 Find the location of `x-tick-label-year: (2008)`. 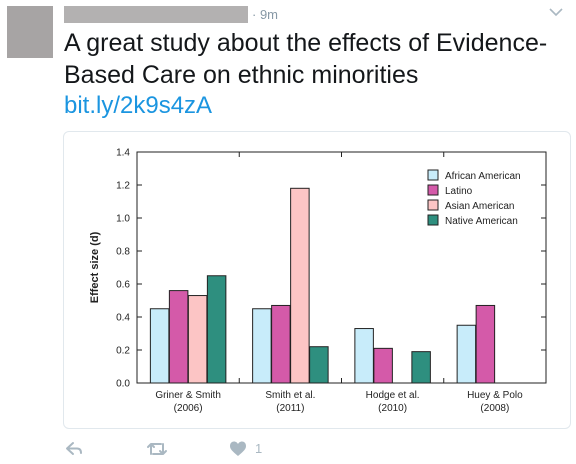

x-tick-label-year: (2008) is located at coordinates (494, 408).